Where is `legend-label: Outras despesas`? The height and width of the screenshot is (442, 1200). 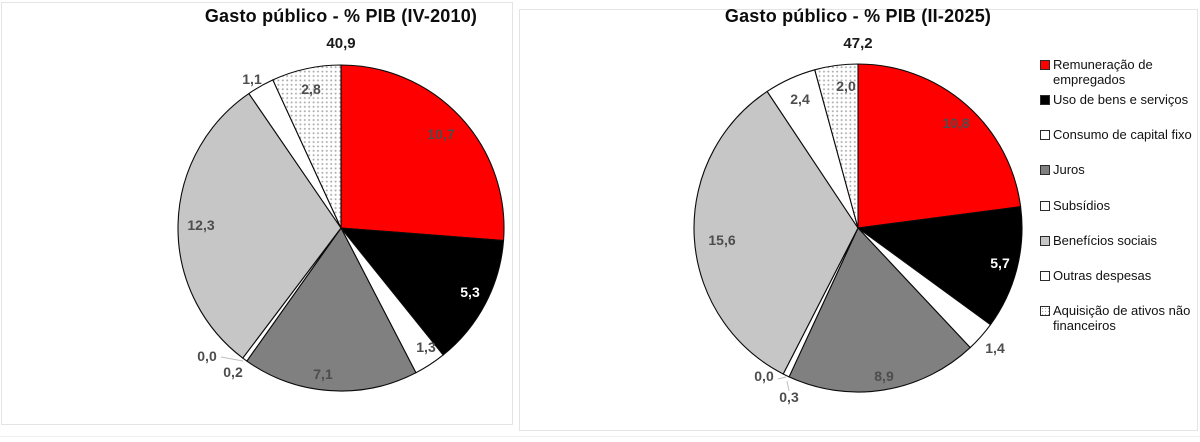
legend-label: Outras despesas is located at coordinates (1102, 275).